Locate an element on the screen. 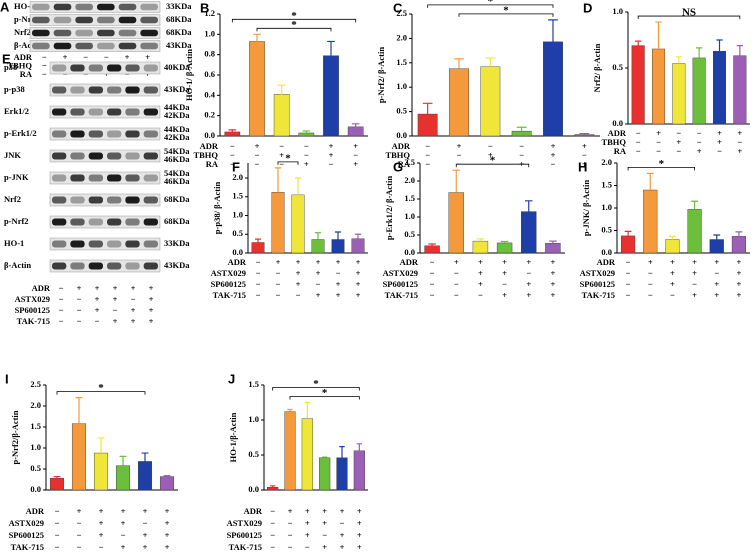  panel-letter: H is located at coordinates (582, 166).